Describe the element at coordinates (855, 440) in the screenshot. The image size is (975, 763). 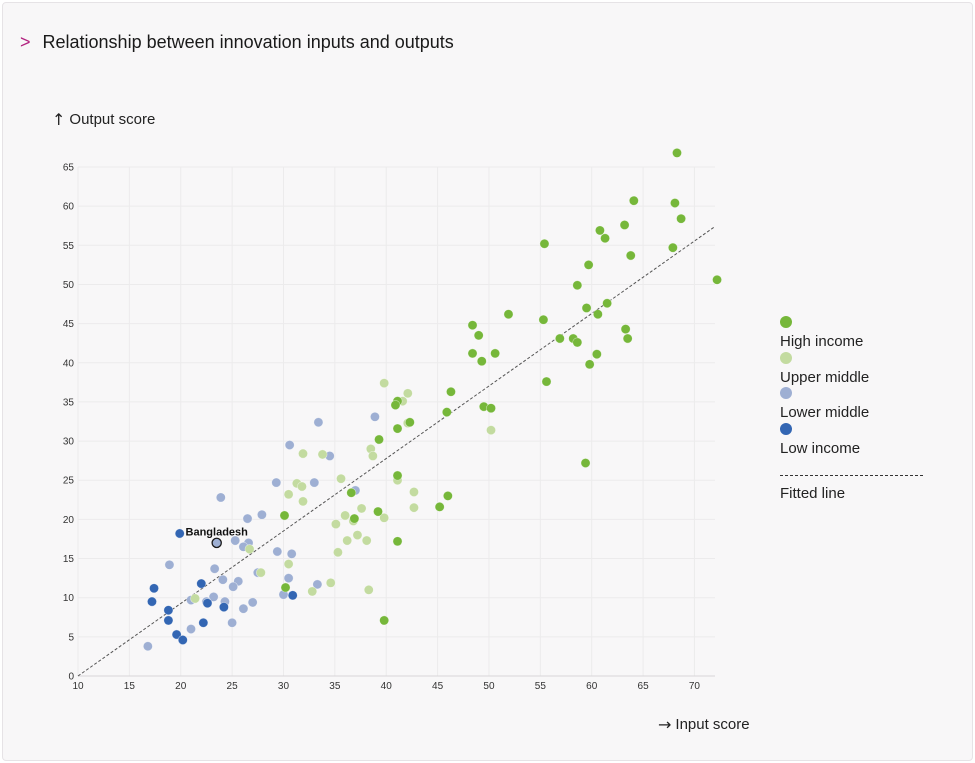
I see `legend-item-low-income: Low income` at that location.